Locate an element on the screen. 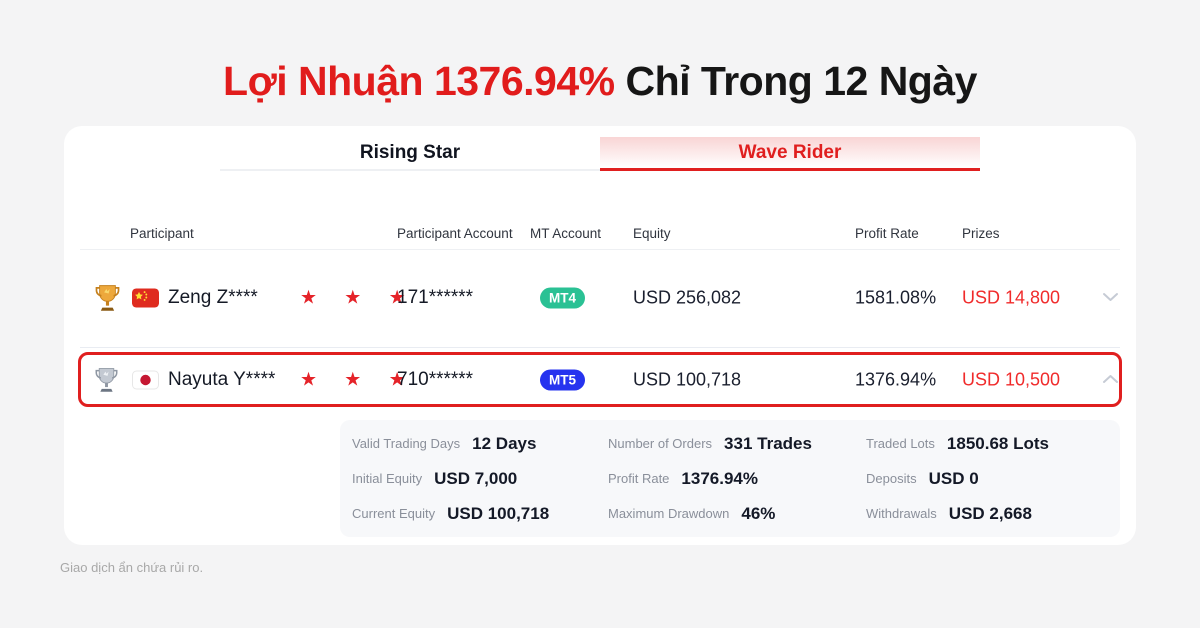 The height and width of the screenshot is (628, 1200). header-participant: Participant is located at coordinates (162, 233).